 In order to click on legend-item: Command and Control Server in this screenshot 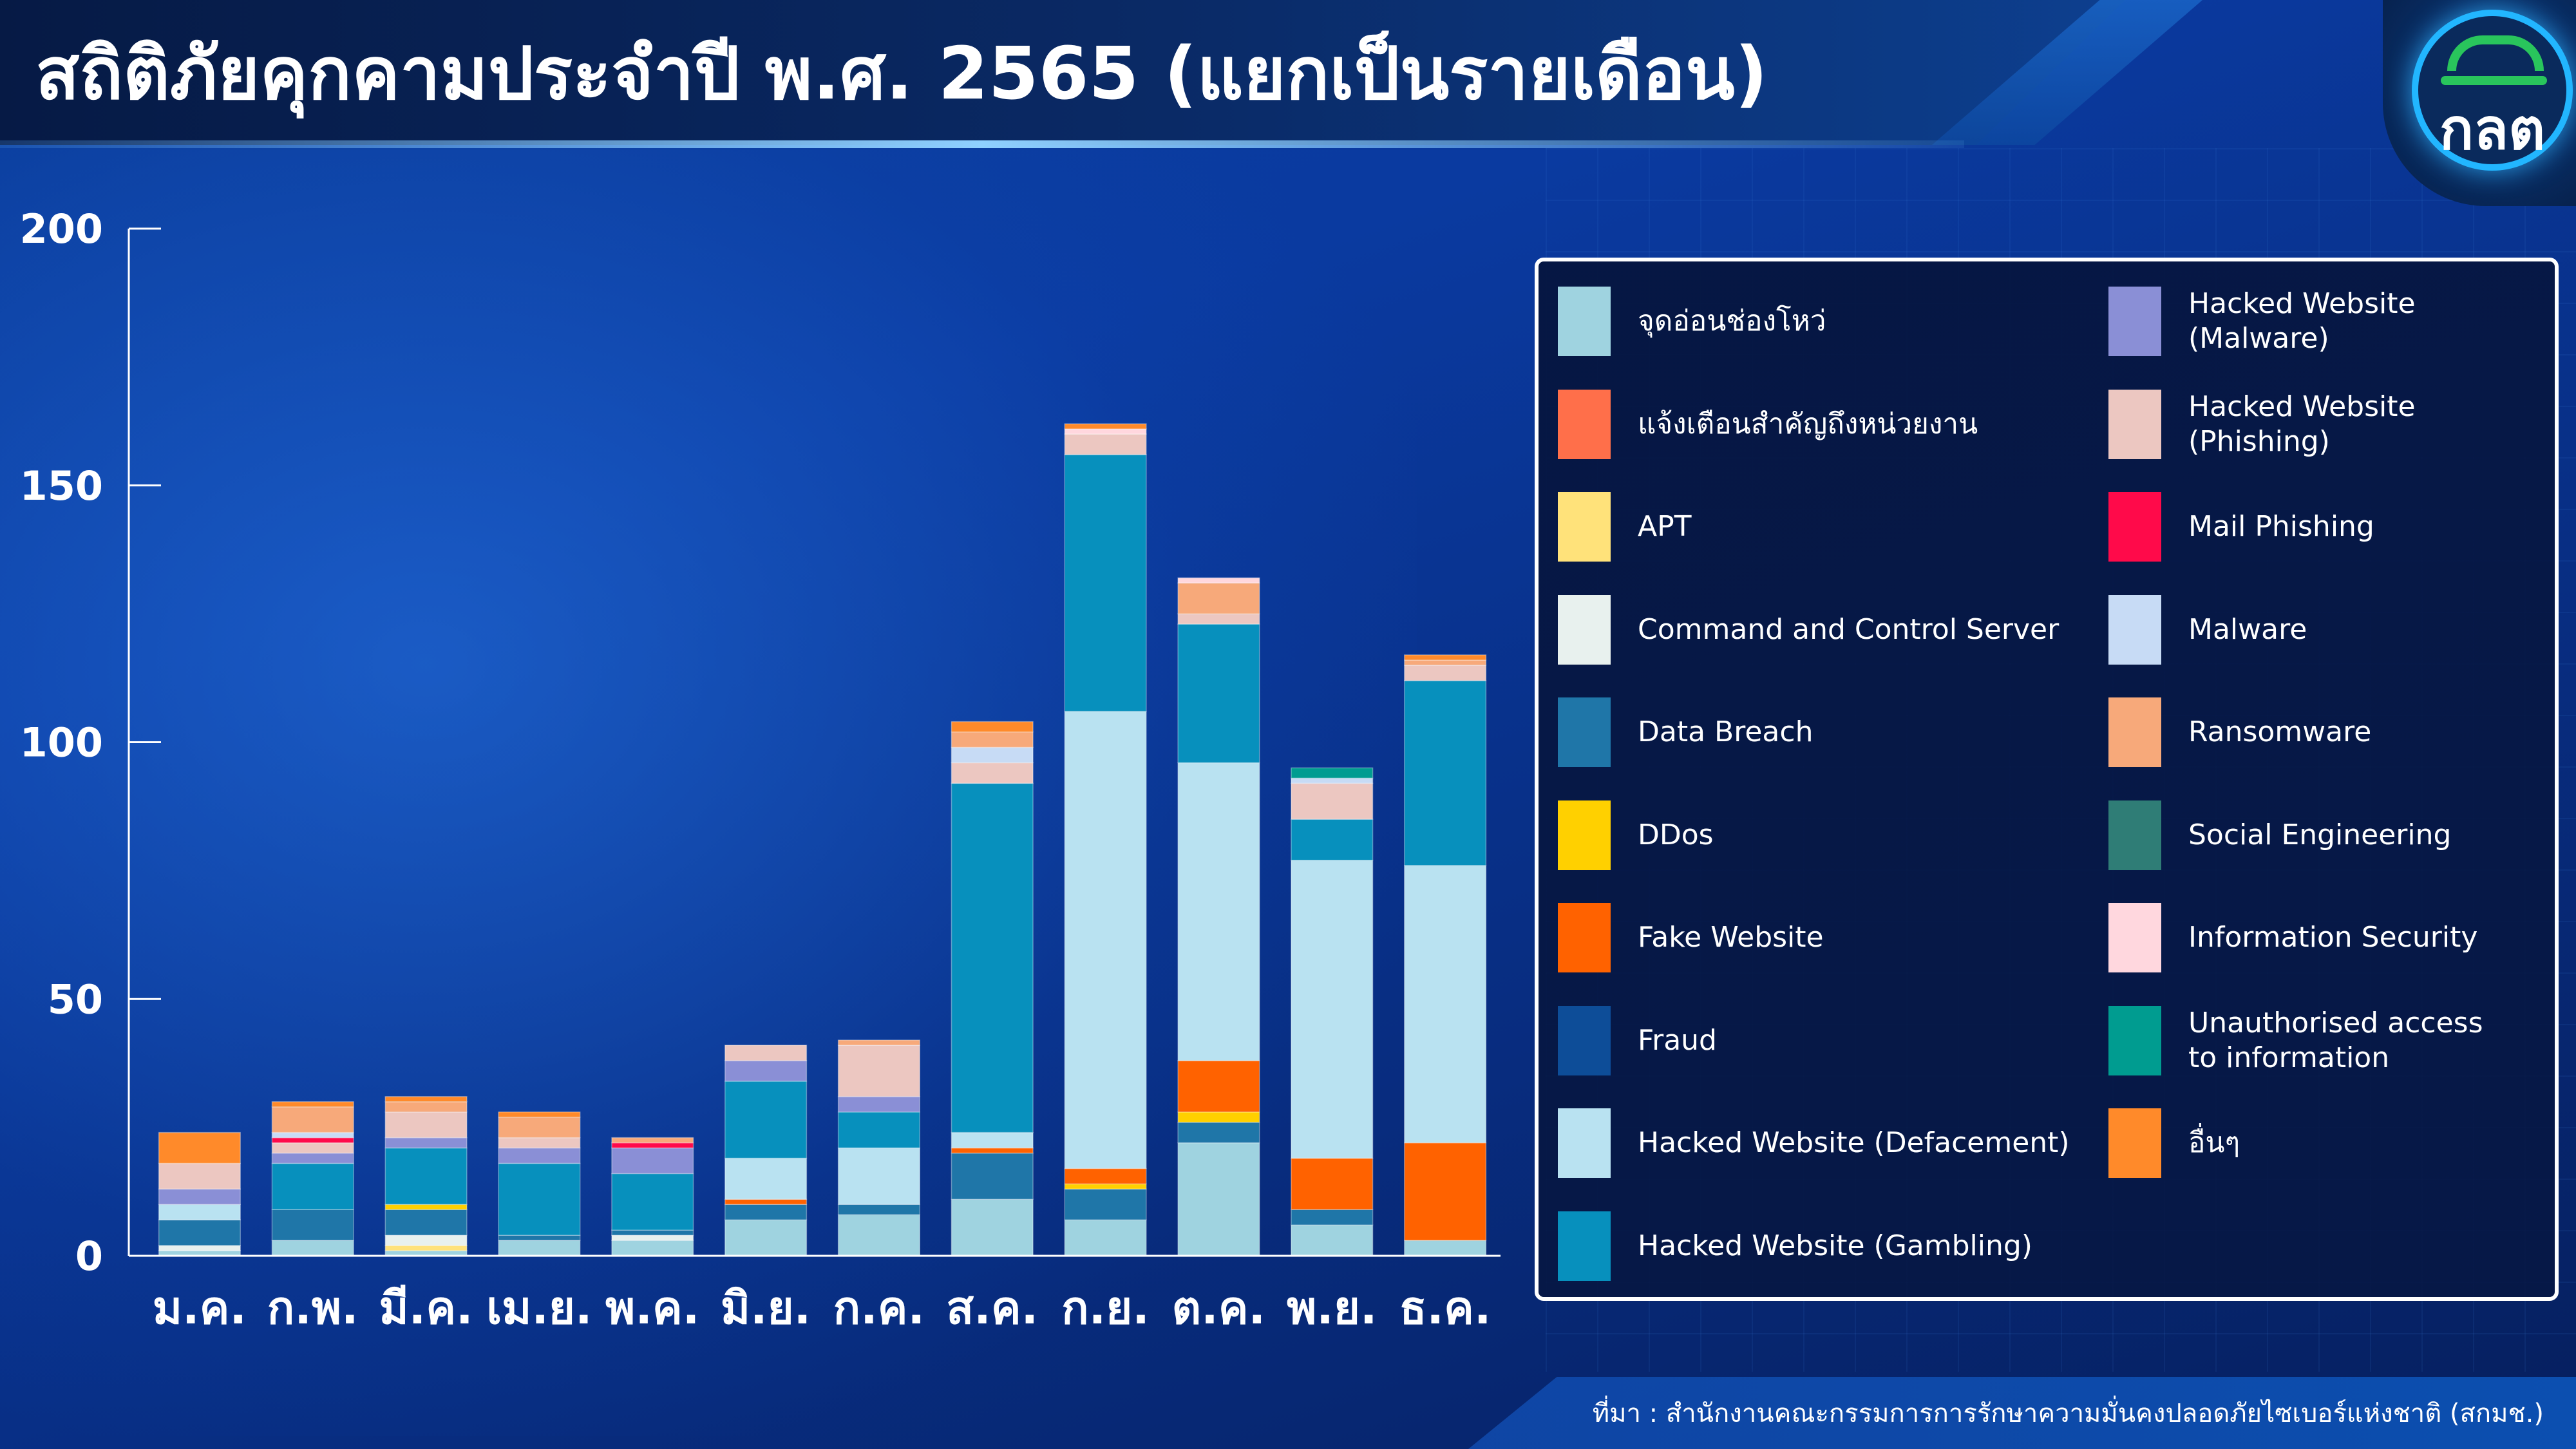, I will do `click(1808, 629)`.